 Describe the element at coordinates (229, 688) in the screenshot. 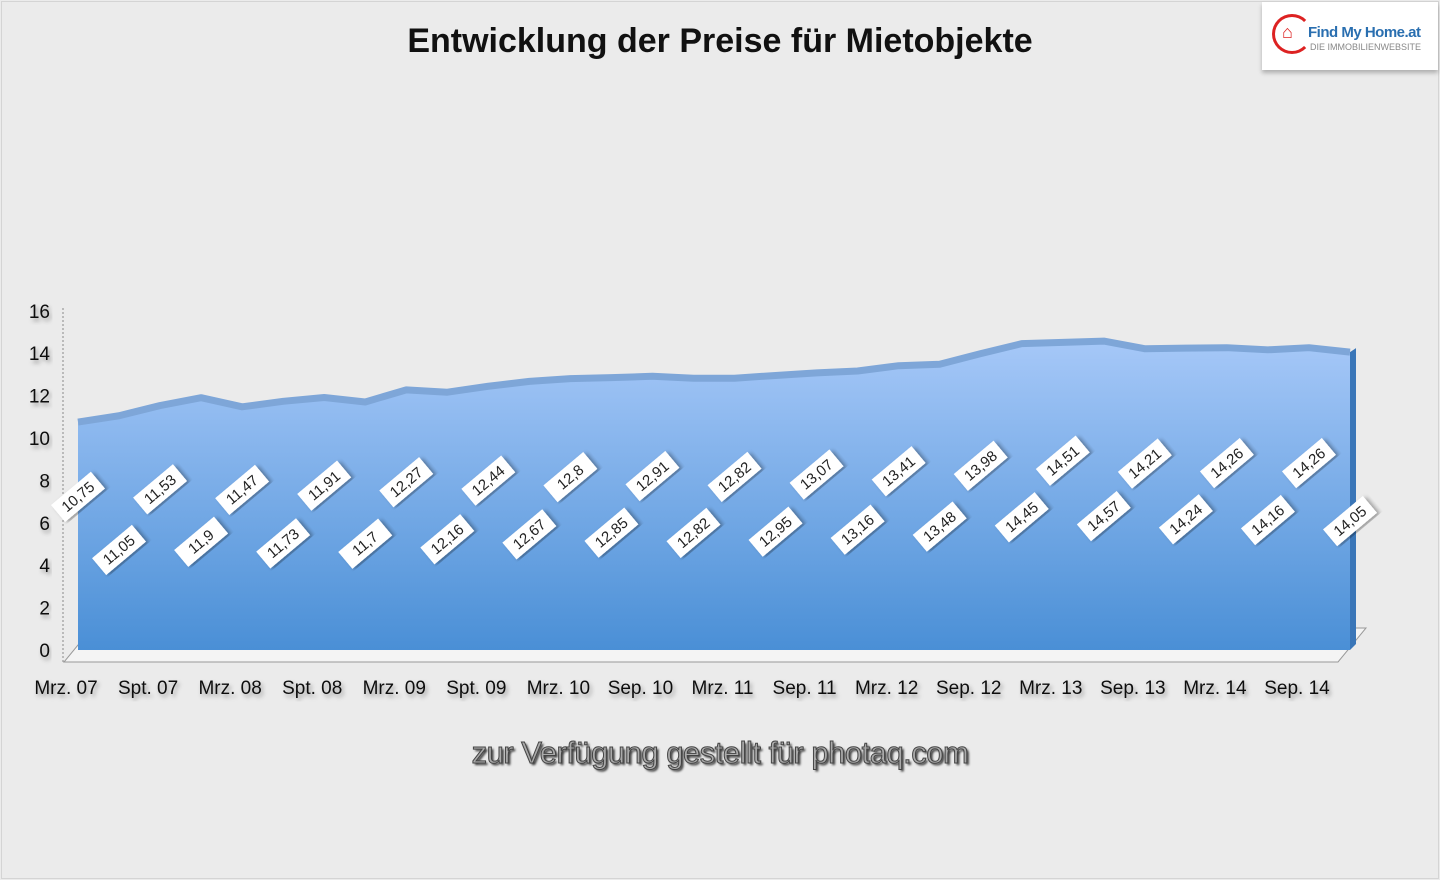

I see `x-tick-label: Mrz. 08` at that location.